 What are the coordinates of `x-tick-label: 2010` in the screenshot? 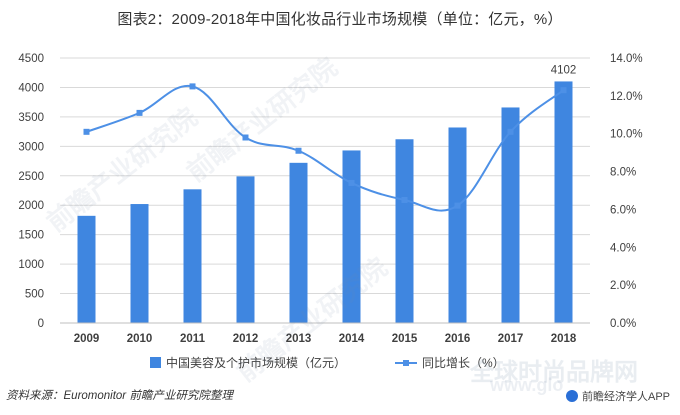 It's located at (140, 339).